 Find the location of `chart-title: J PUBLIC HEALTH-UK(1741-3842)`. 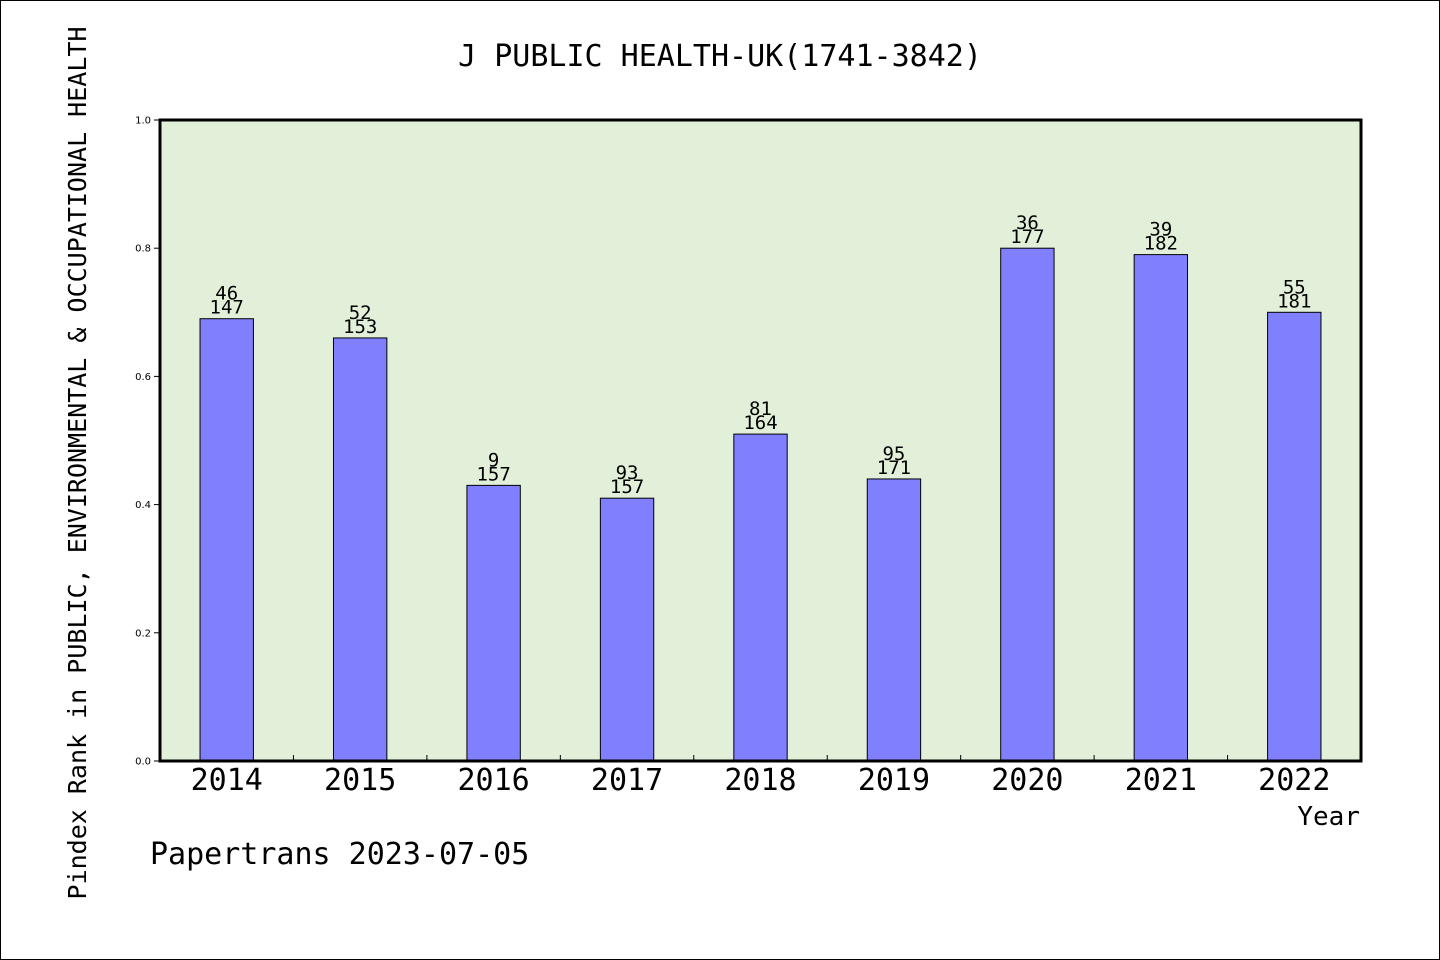

chart-title: J PUBLIC HEALTH-UK(1741-3842) is located at coordinates (720, 56).